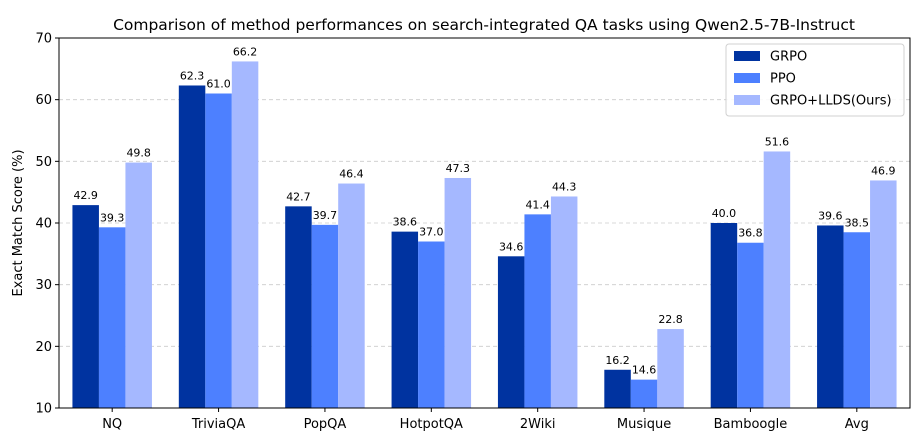  Describe the element at coordinates (43, 409) in the screenshot. I see `y-tick-label: 10` at that location.